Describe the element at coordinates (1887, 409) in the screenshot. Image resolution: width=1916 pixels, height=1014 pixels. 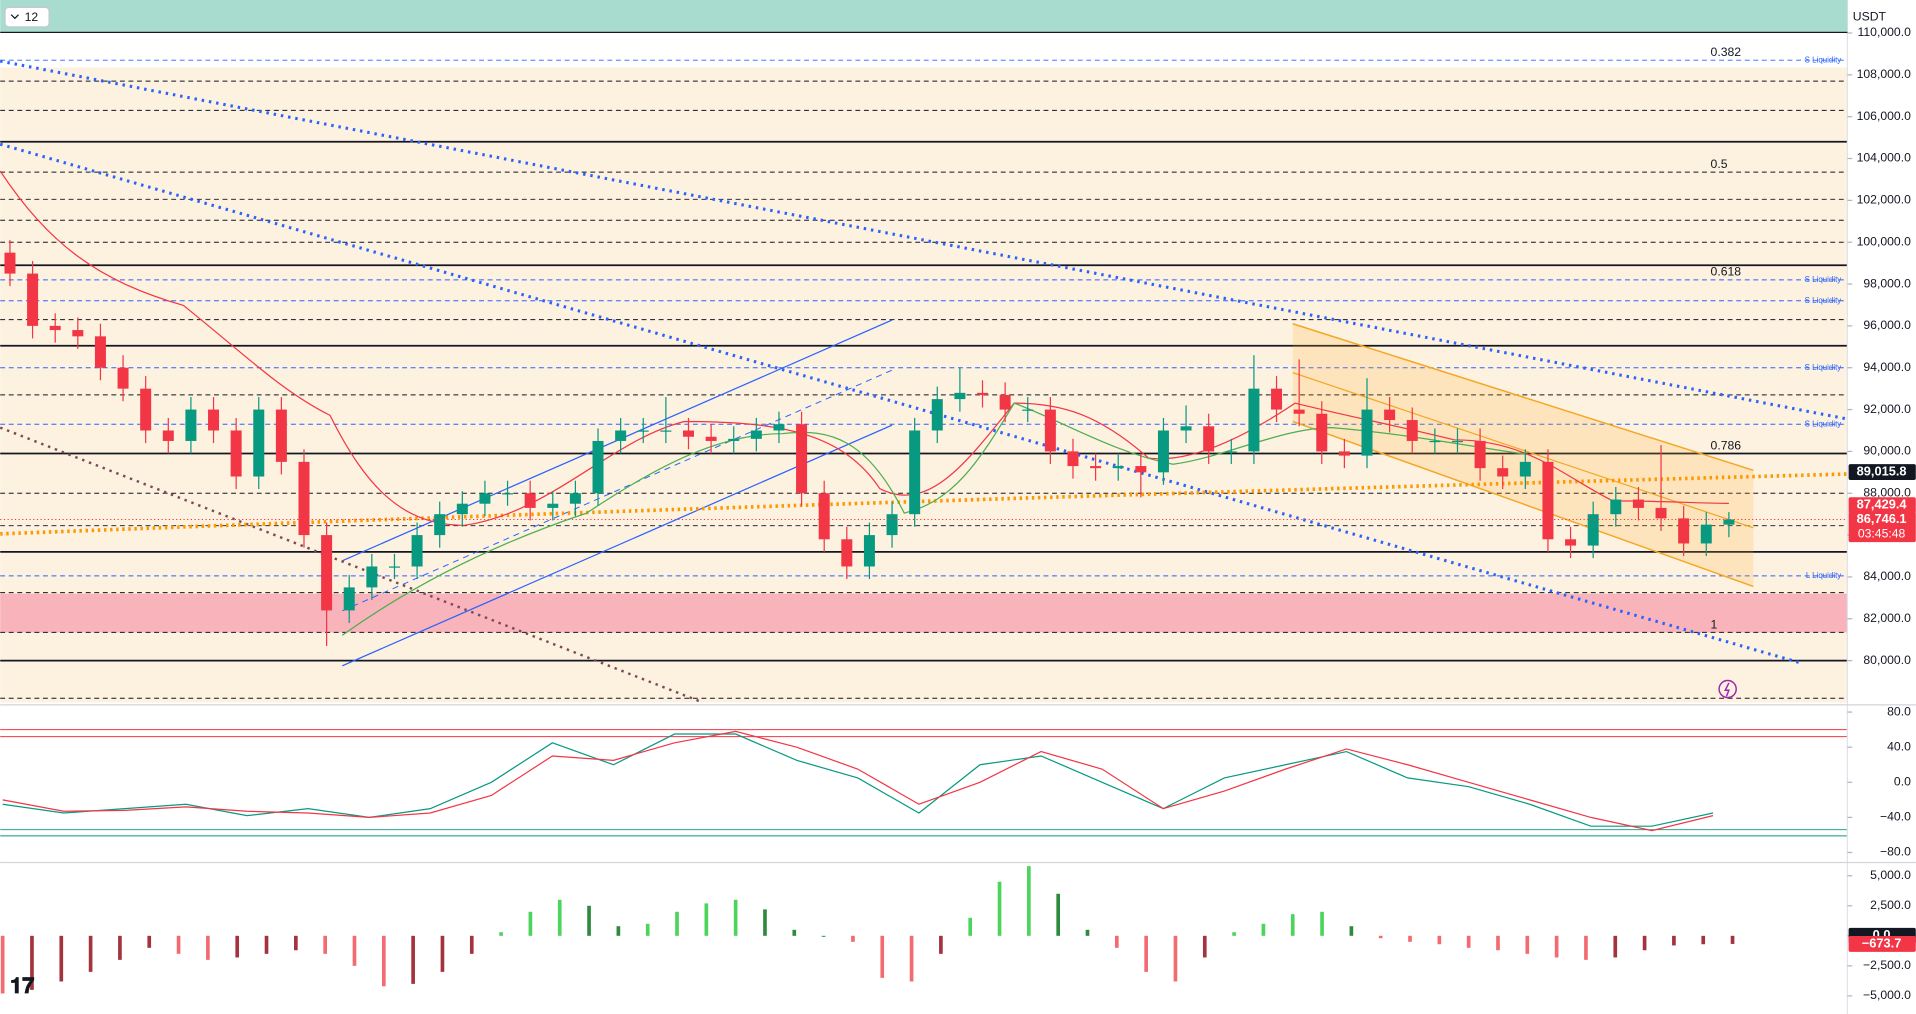
I see `y-tick-label: 92,000.0` at that location.